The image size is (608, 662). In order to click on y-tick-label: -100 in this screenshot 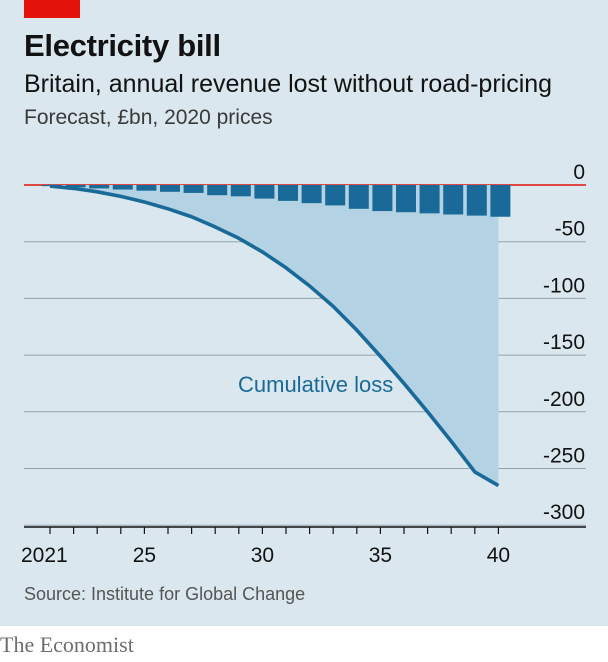, I will do `click(564, 285)`.